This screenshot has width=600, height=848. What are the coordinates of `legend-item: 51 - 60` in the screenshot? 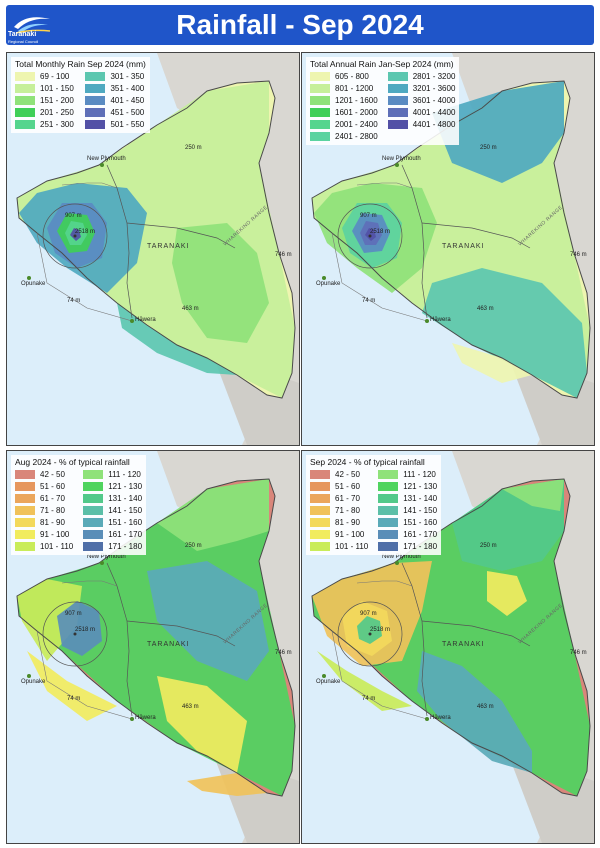 It's located at (339, 486).